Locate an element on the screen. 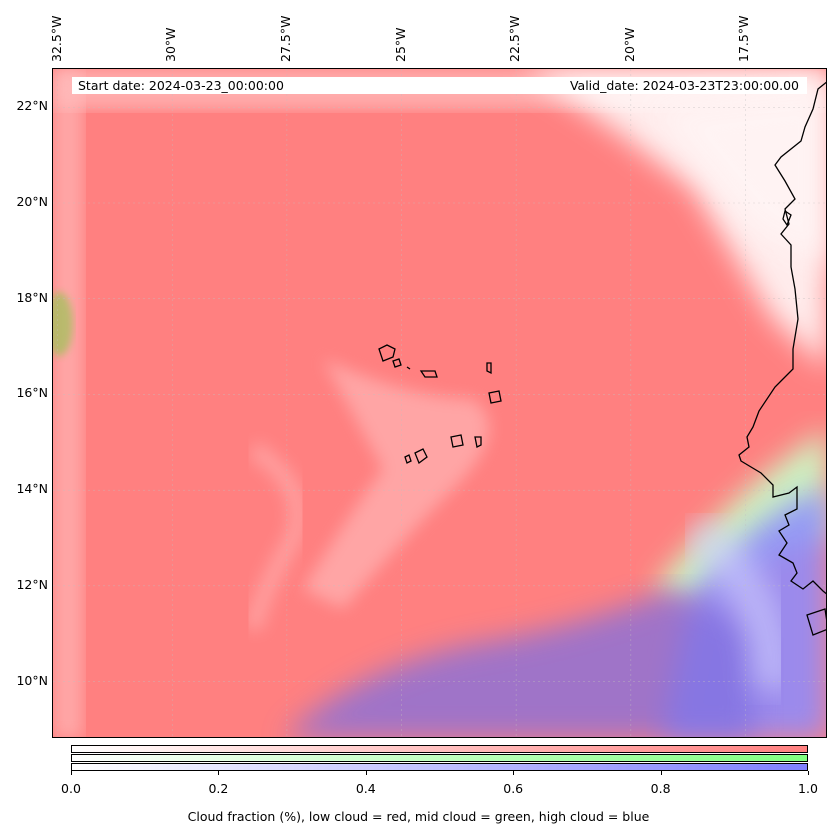  start-date-label: Start date: 2024-03-23_00:00:00 is located at coordinates (181, 85).